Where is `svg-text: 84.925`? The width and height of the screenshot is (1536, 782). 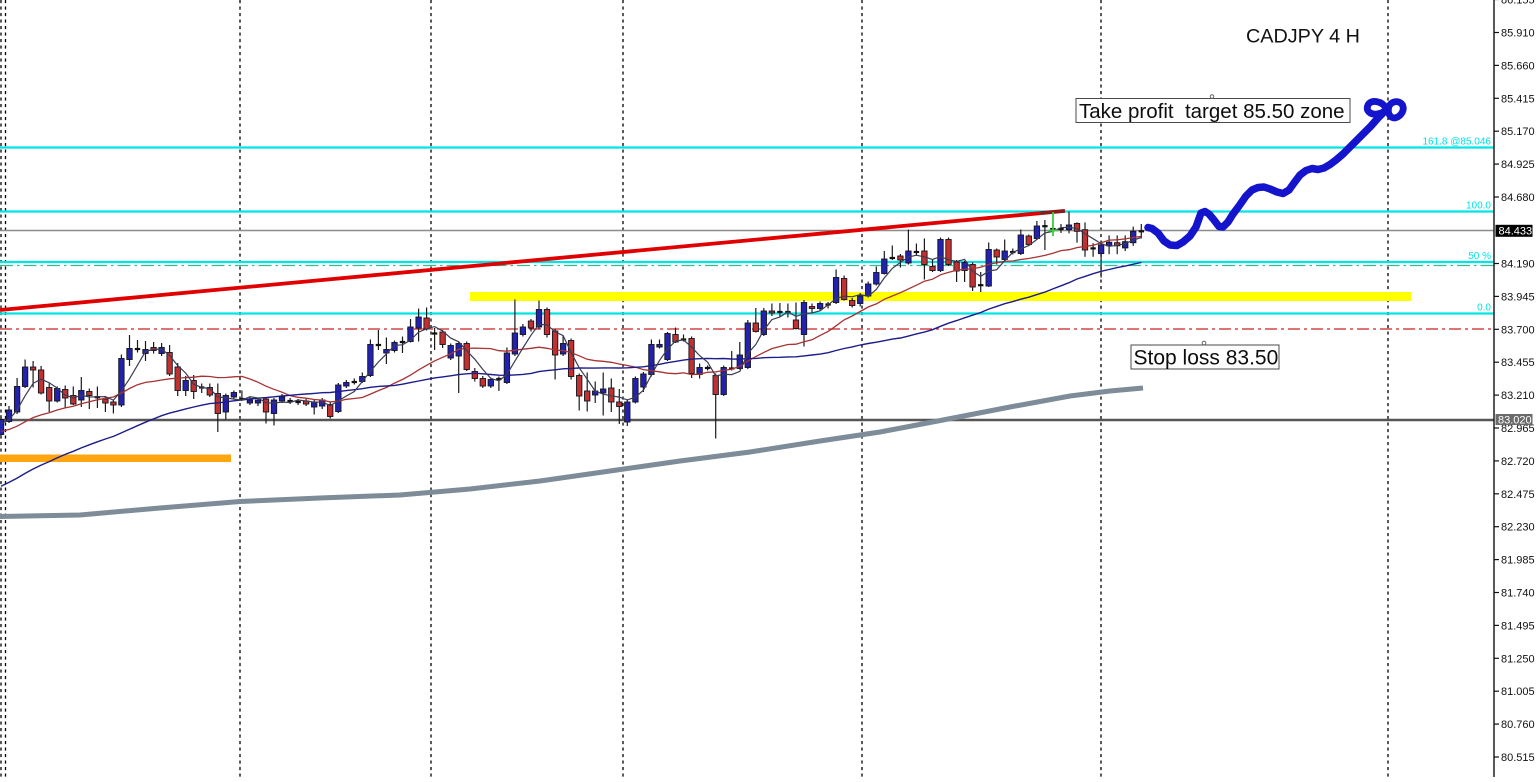
svg-text: 84.925 is located at coordinates (1518, 165).